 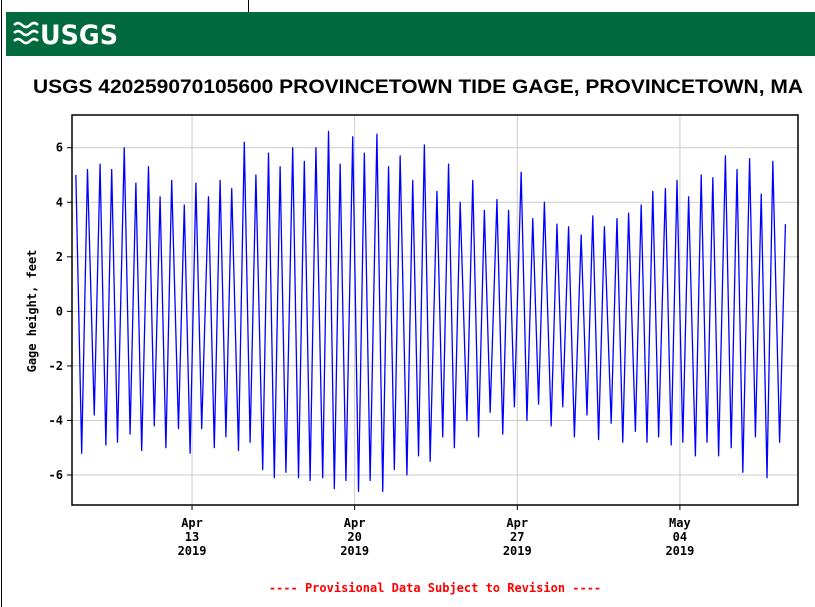 What do you see at coordinates (32, 311) in the screenshot?
I see `y-axis-label: Gage height, feet` at bounding box center [32, 311].